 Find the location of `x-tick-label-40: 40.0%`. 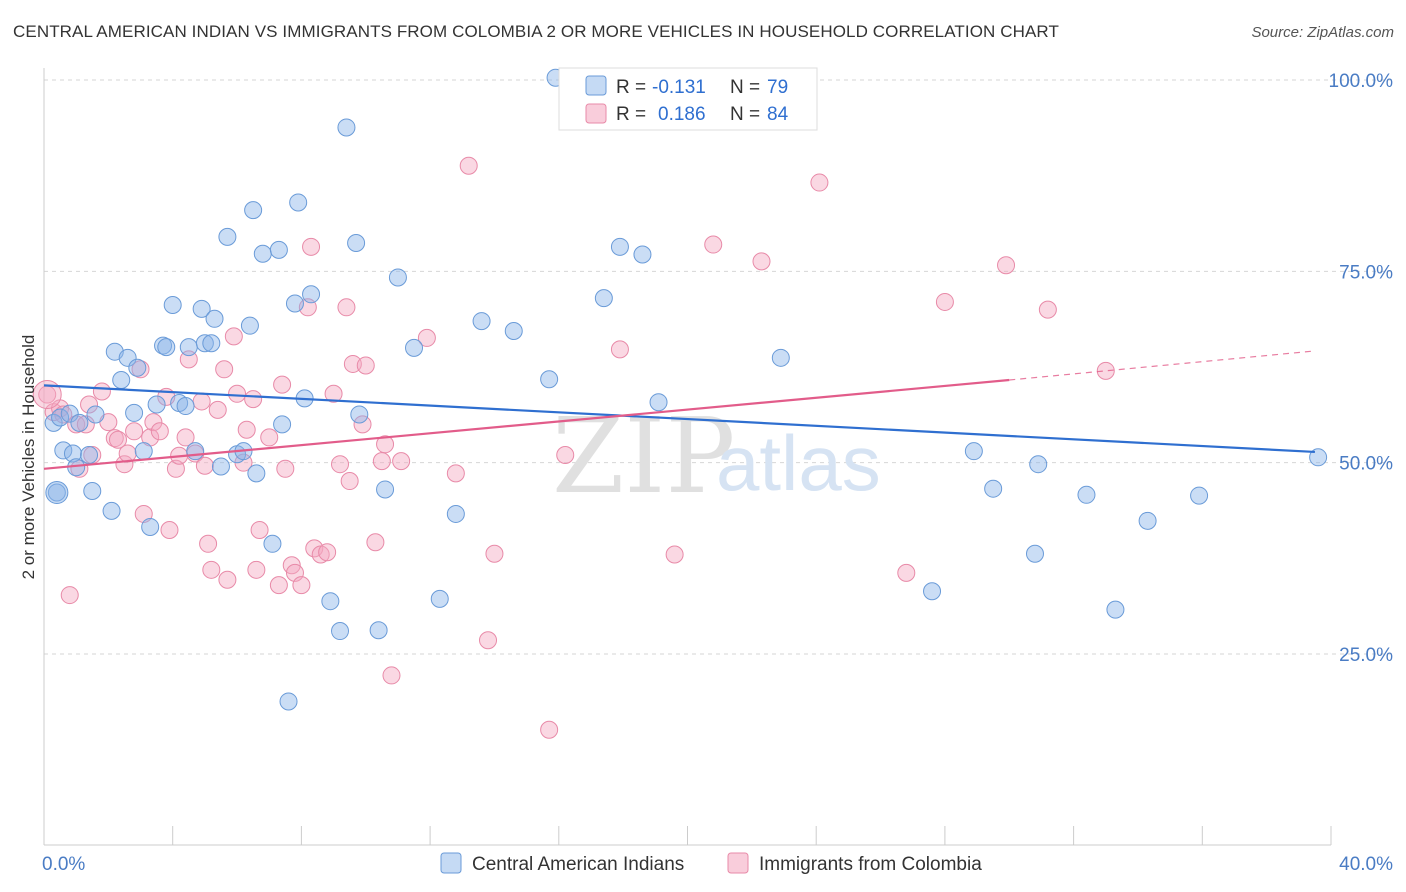

x-tick-label-40: 40.0% is located at coordinates (1366, 864).